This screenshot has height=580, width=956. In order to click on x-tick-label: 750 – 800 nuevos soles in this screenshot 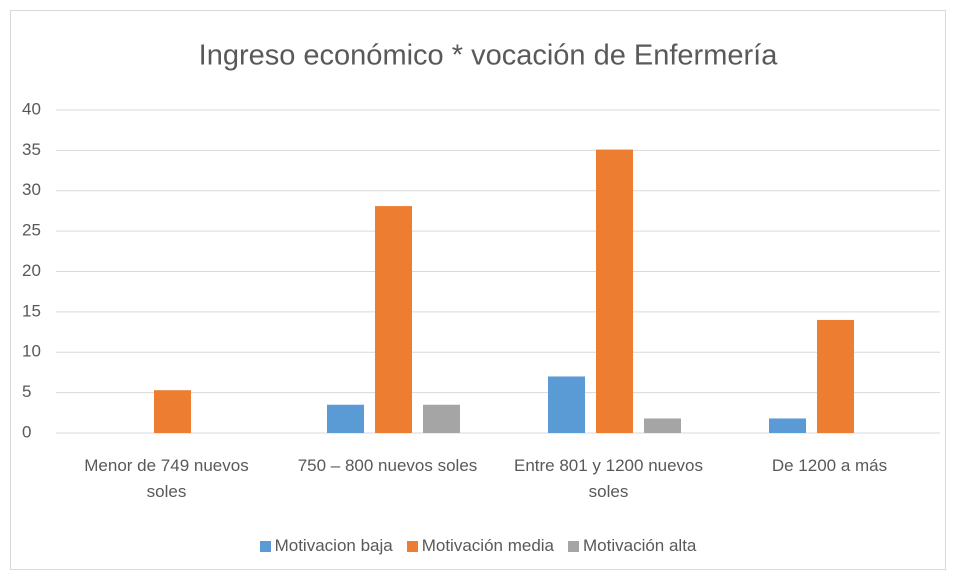, I will do `click(387, 465)`.